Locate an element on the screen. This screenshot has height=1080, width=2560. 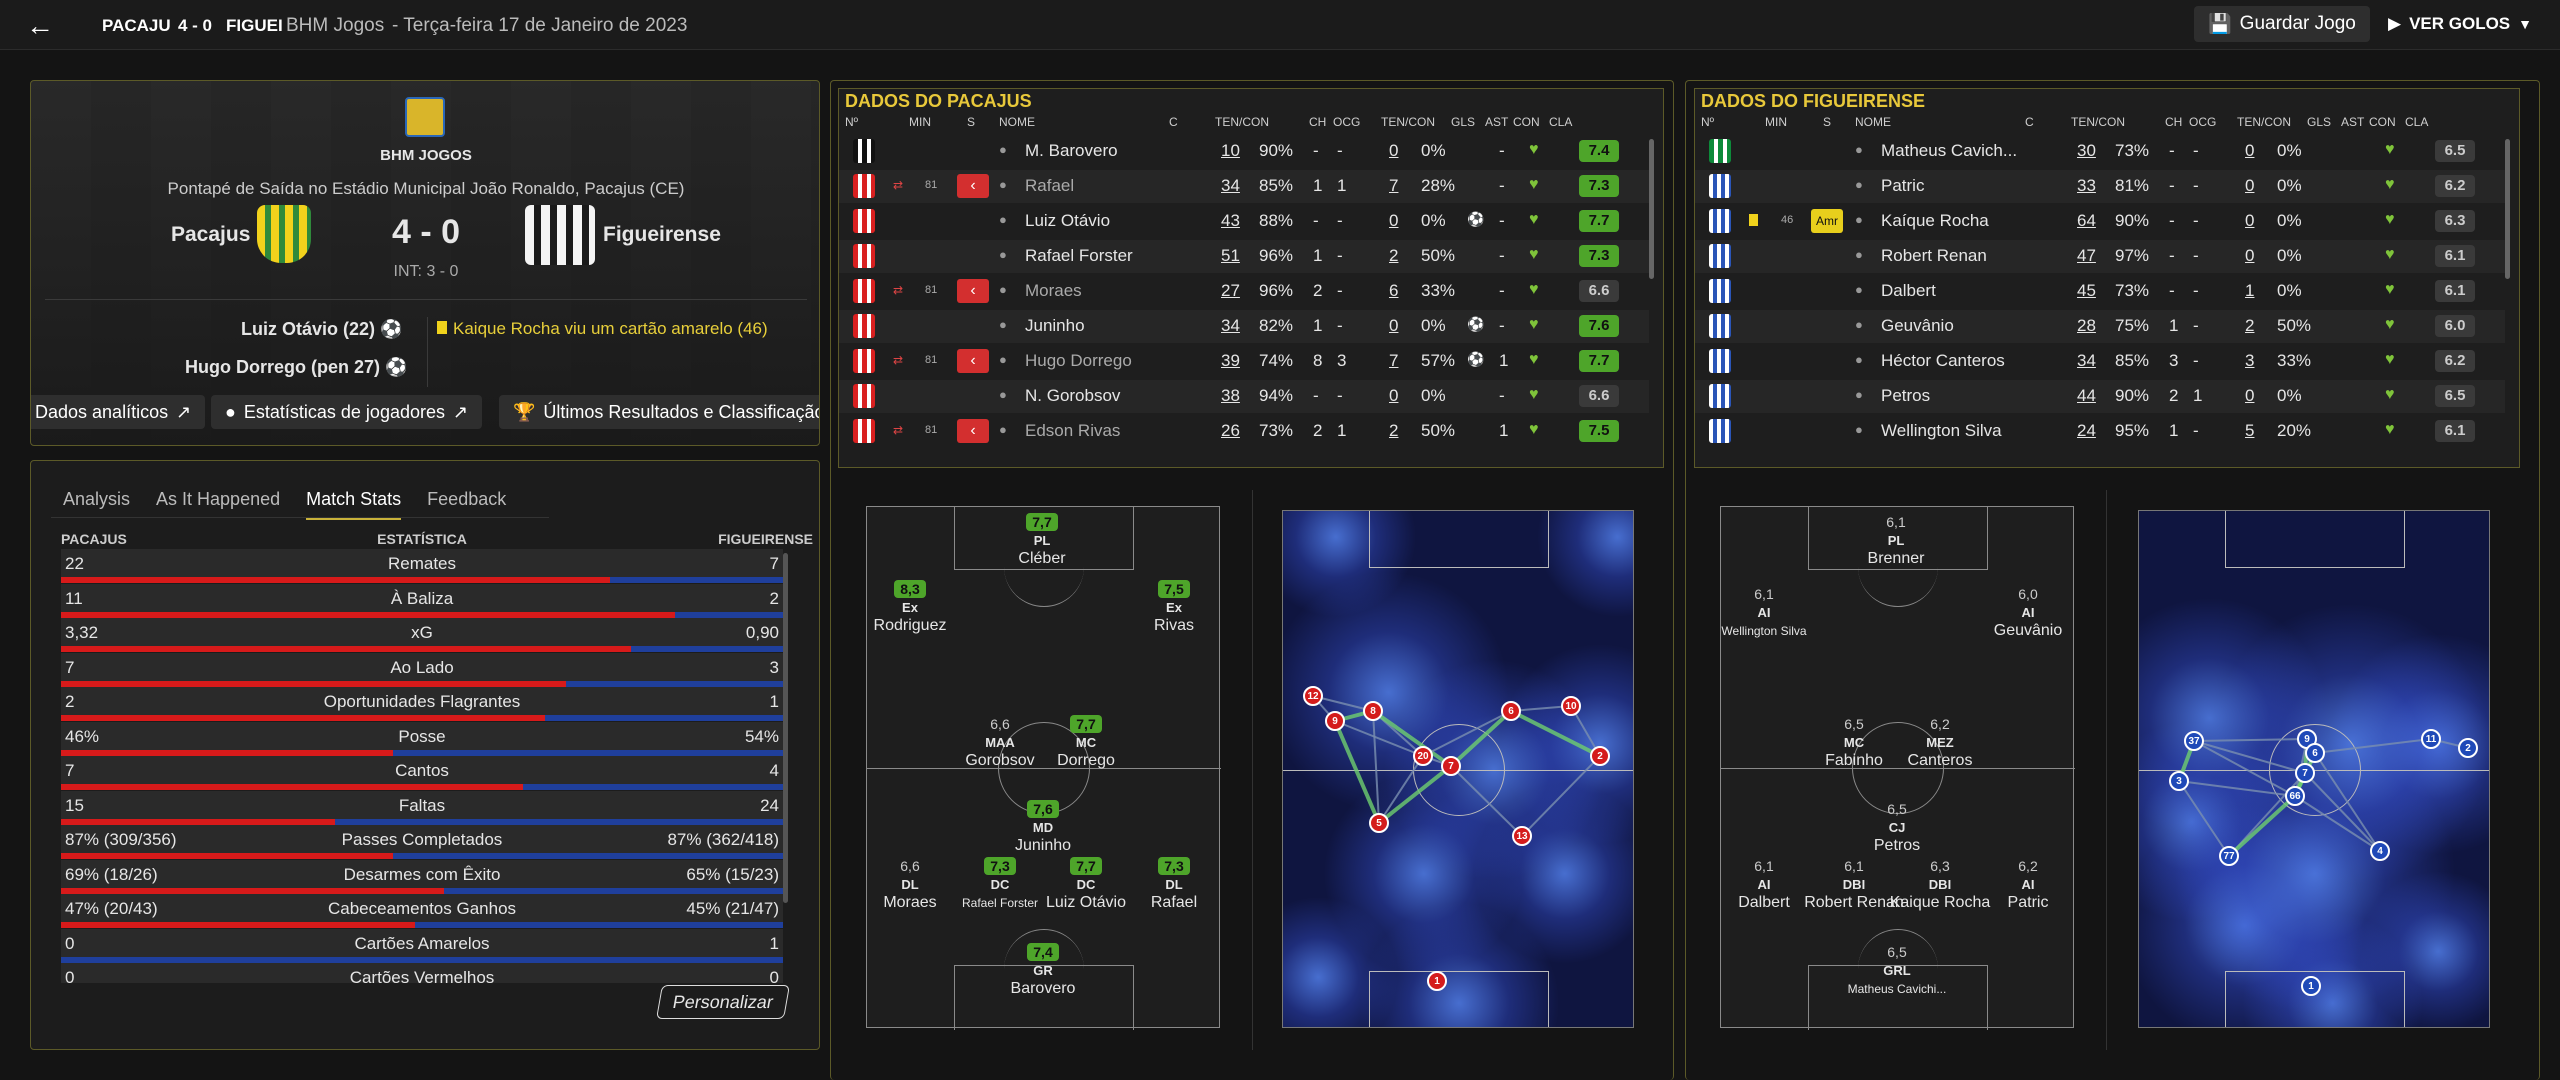
player-position-dot: 8 is located at coordinates (1373, 711).